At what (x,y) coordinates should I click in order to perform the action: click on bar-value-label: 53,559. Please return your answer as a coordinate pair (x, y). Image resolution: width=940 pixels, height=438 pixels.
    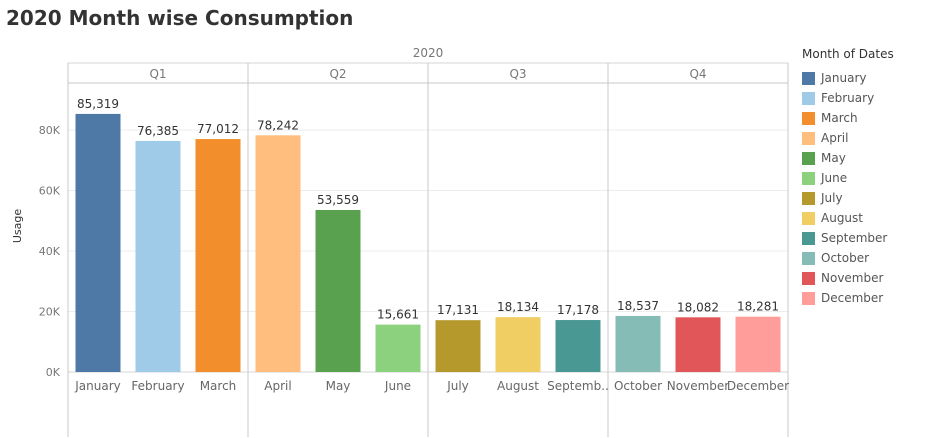
    Looking at the image, I should click on (338, 200).